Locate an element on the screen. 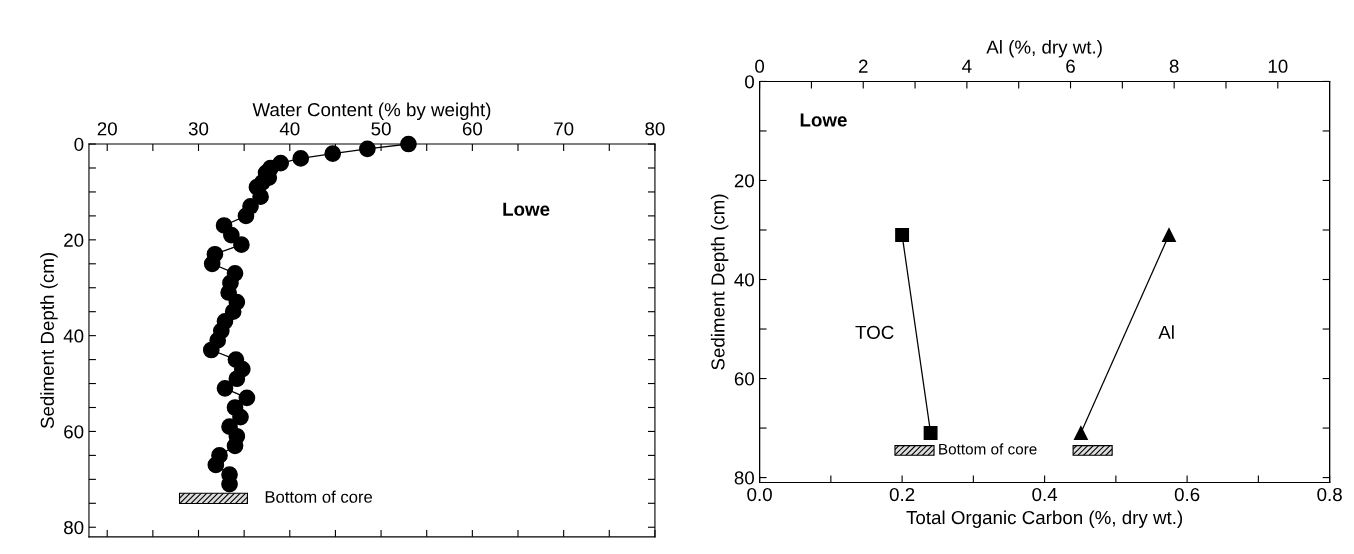 This screenshot has height=554, width=1354. x-axis-title: Water Content (% by weight) is located at coordinates (371, 111).